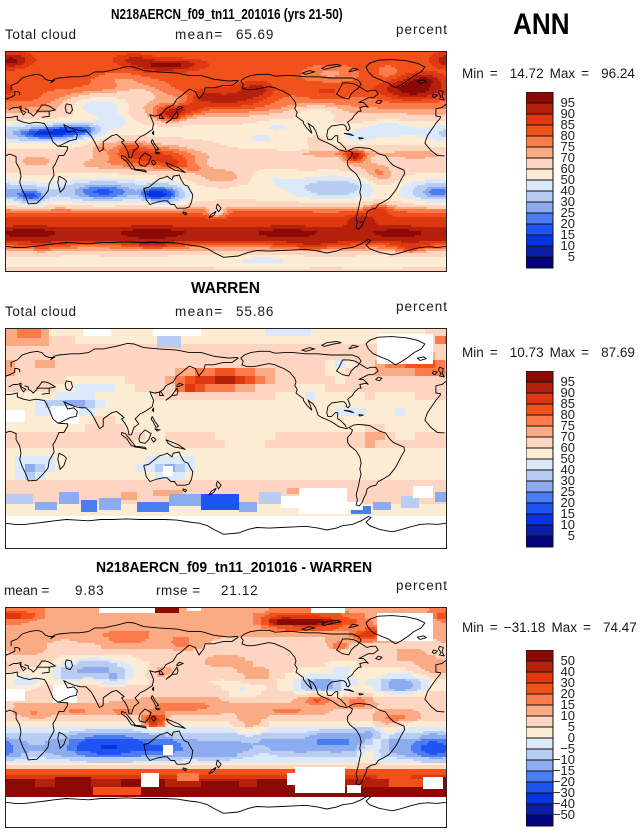 The width and height of the screenshot is (644, 835). Describe the element at coordinates (564, 803) in the screenshot. I see `svg-text: −40` at that location.